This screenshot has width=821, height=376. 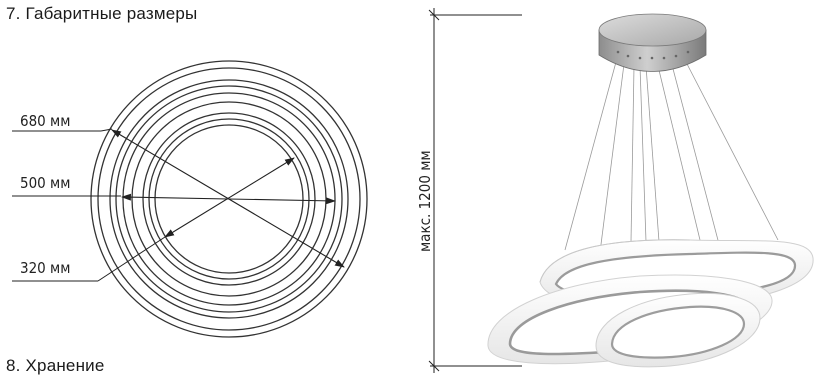 What do you see at coordinates (55, 365) in the screenshot?
I see `section-8-title: 8. Хранение` at bounding box center [55, 365].